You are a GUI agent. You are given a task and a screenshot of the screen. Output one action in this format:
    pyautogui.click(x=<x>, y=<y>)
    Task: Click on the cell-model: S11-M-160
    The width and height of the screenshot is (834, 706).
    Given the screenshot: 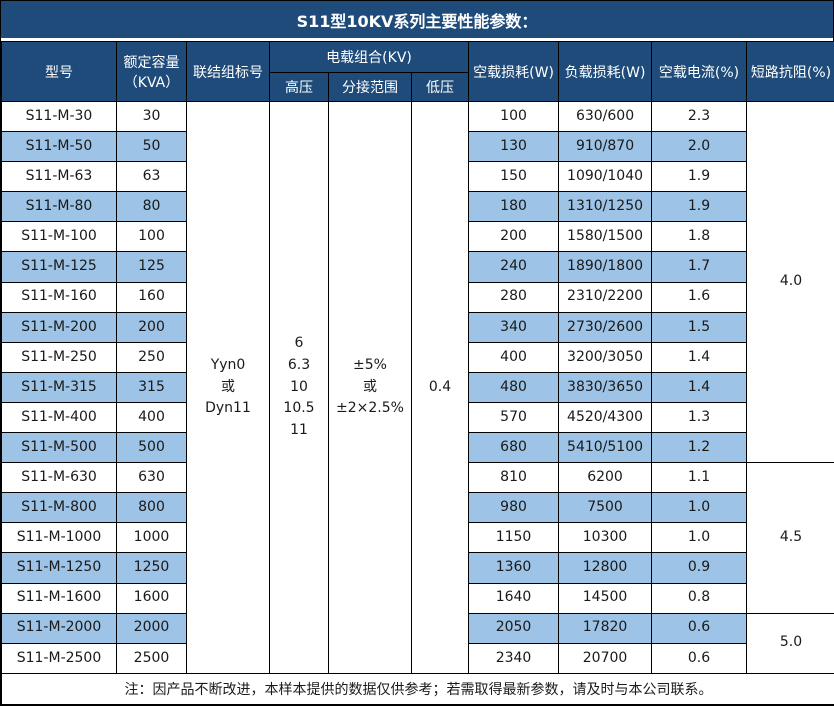 What is the action you would take?
    pyautogui.click(x=59, y=297)
    